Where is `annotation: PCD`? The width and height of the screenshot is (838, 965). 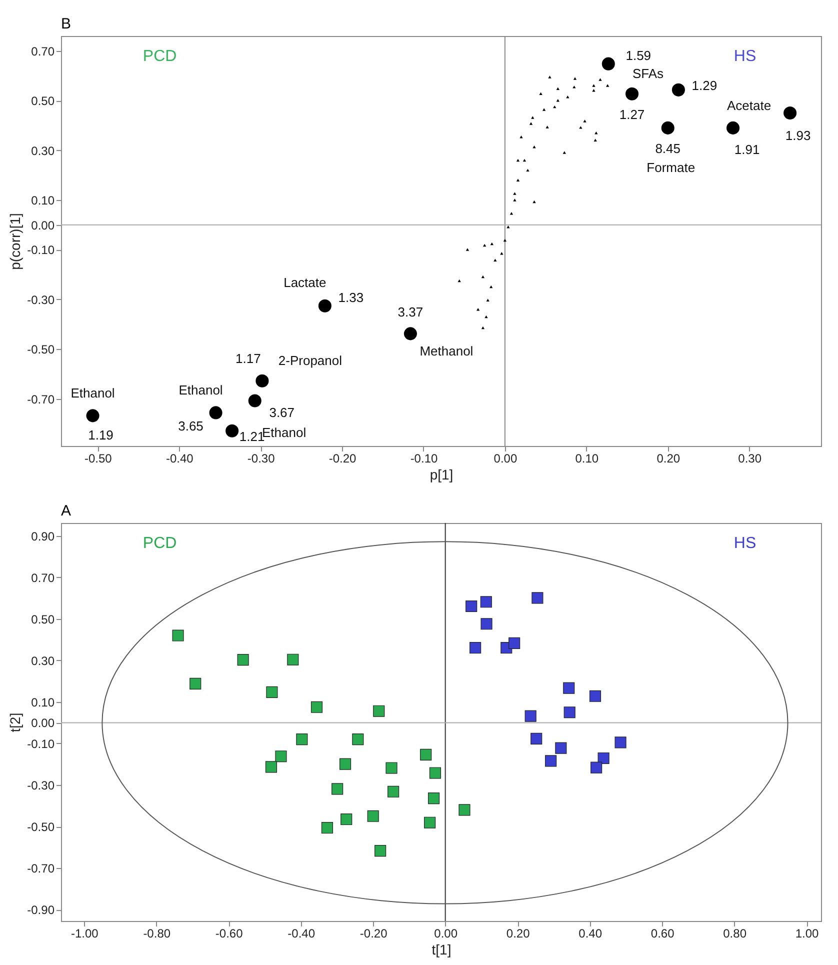
annotation: PCD is located at coordinates (159, 56).